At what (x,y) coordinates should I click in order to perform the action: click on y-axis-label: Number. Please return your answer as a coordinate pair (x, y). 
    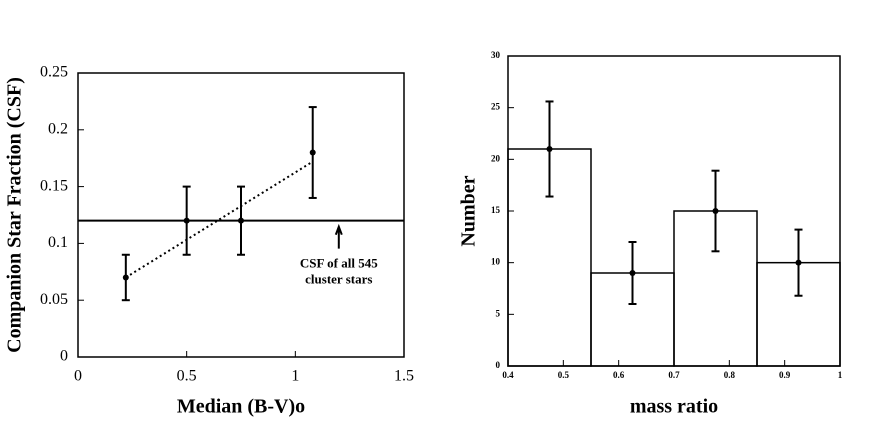
    Looking at the image, I should click on (469, 210).